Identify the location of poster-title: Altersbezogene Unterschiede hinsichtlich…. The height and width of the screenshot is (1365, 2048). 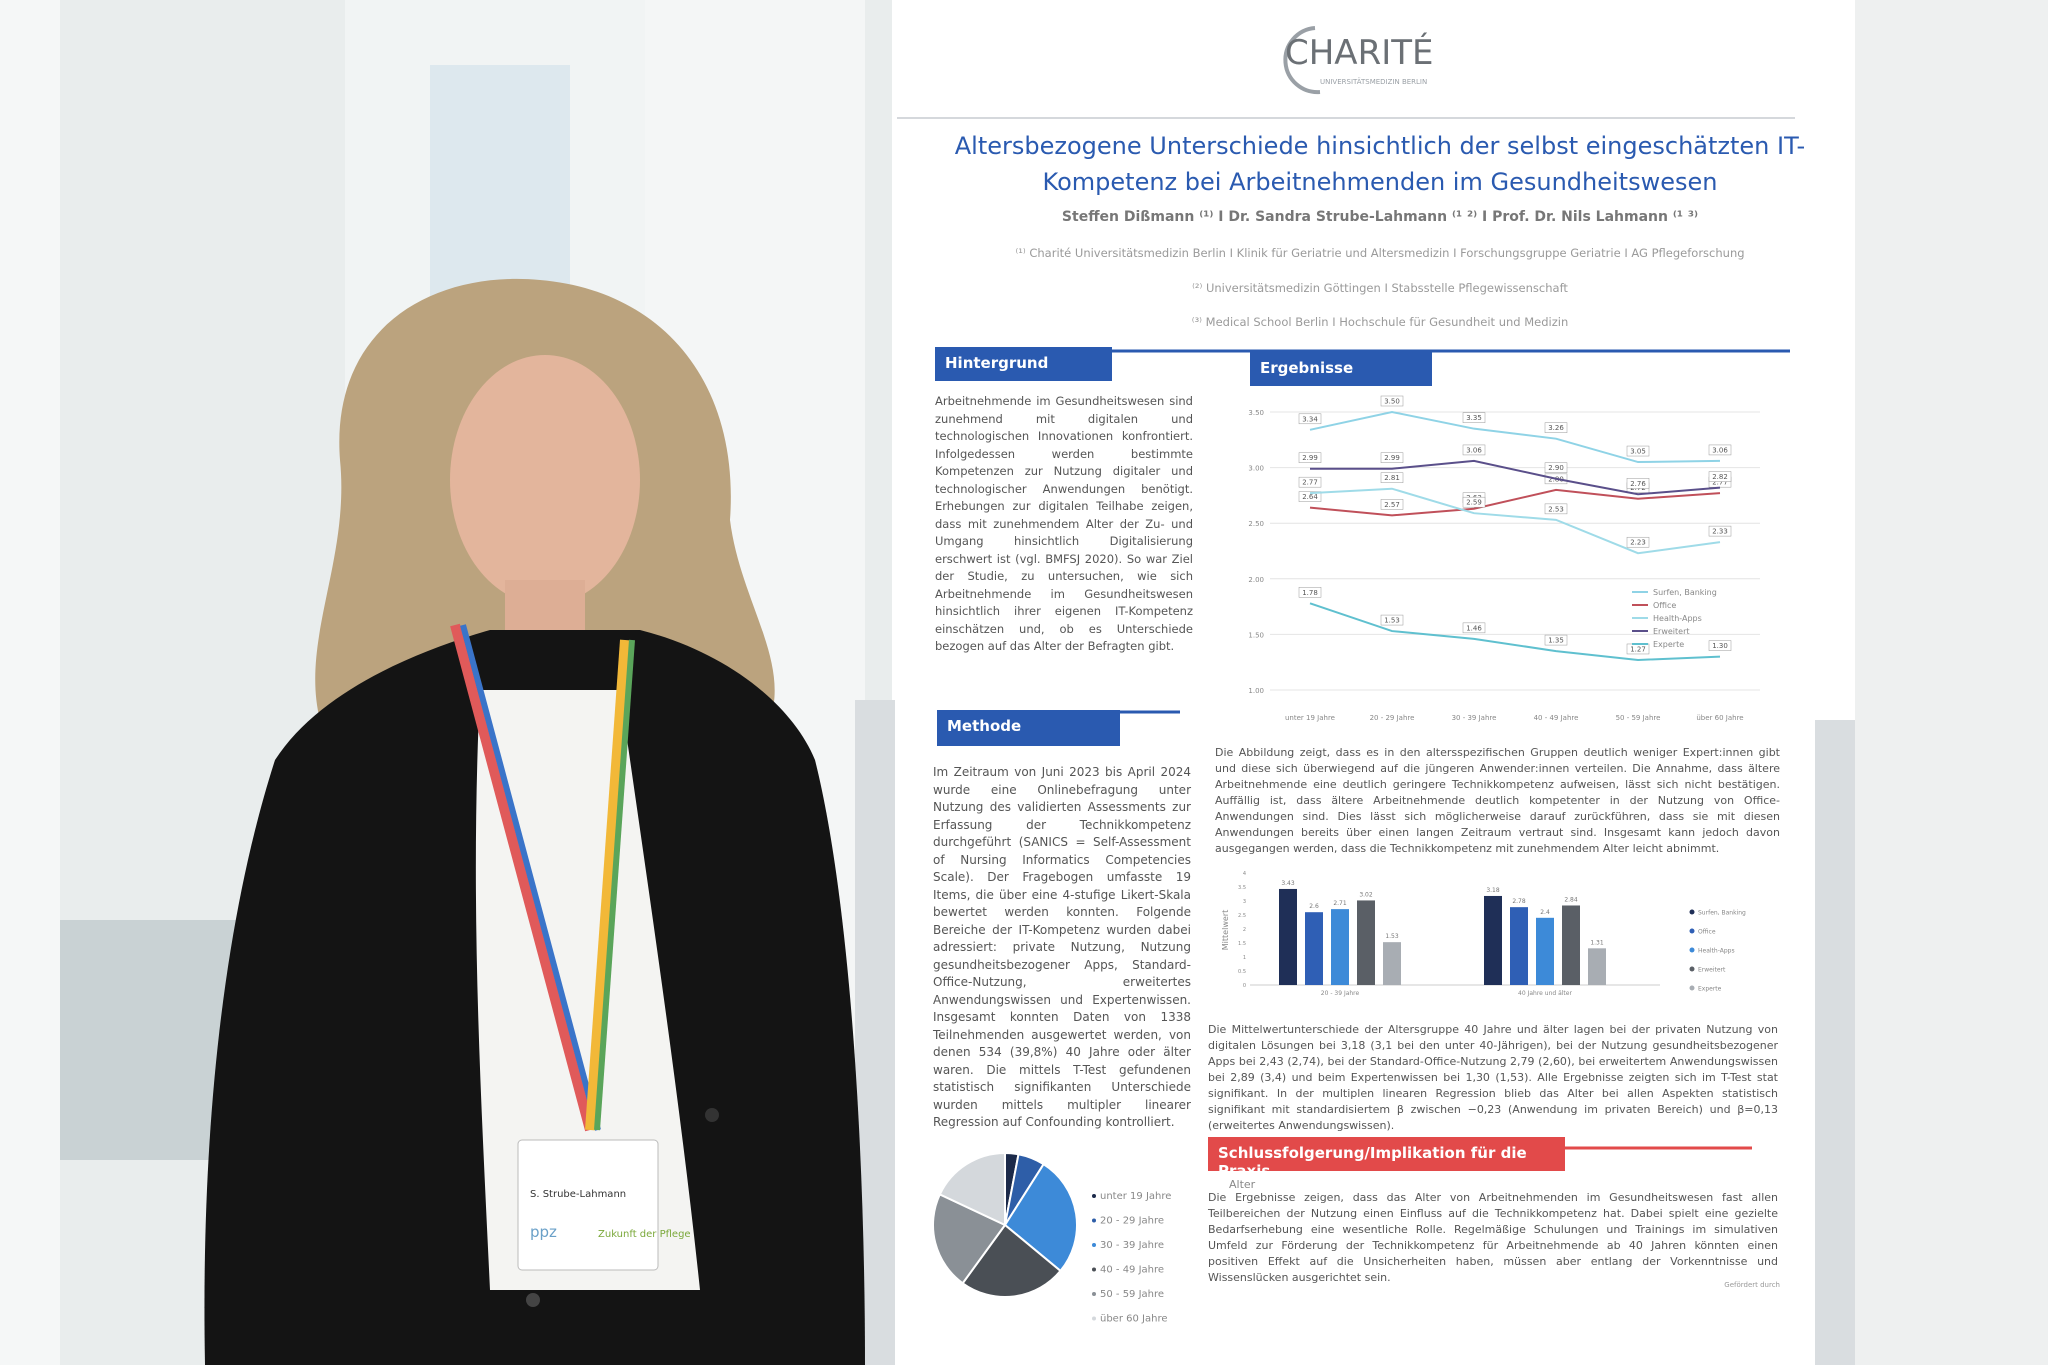
(1380, 164).